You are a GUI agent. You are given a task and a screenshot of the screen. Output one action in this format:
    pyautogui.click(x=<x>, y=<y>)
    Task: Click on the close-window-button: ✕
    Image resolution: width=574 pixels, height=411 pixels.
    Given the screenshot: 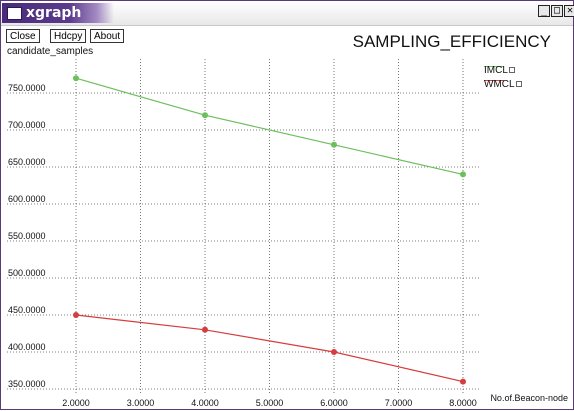 What is the action you would take?
    pyautogui.click(x=569, y=11)
    